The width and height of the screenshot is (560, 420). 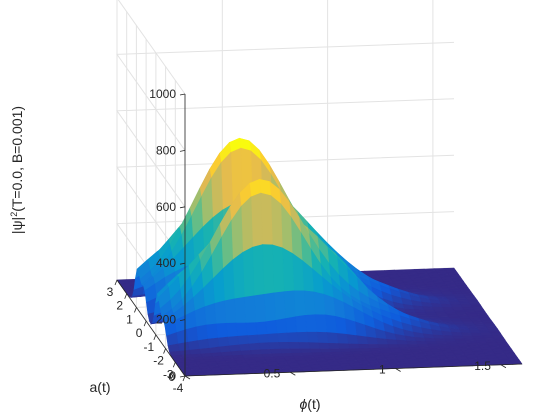 I want to click on x-axis-label: ϕ(t), so click(x=309, y=404).